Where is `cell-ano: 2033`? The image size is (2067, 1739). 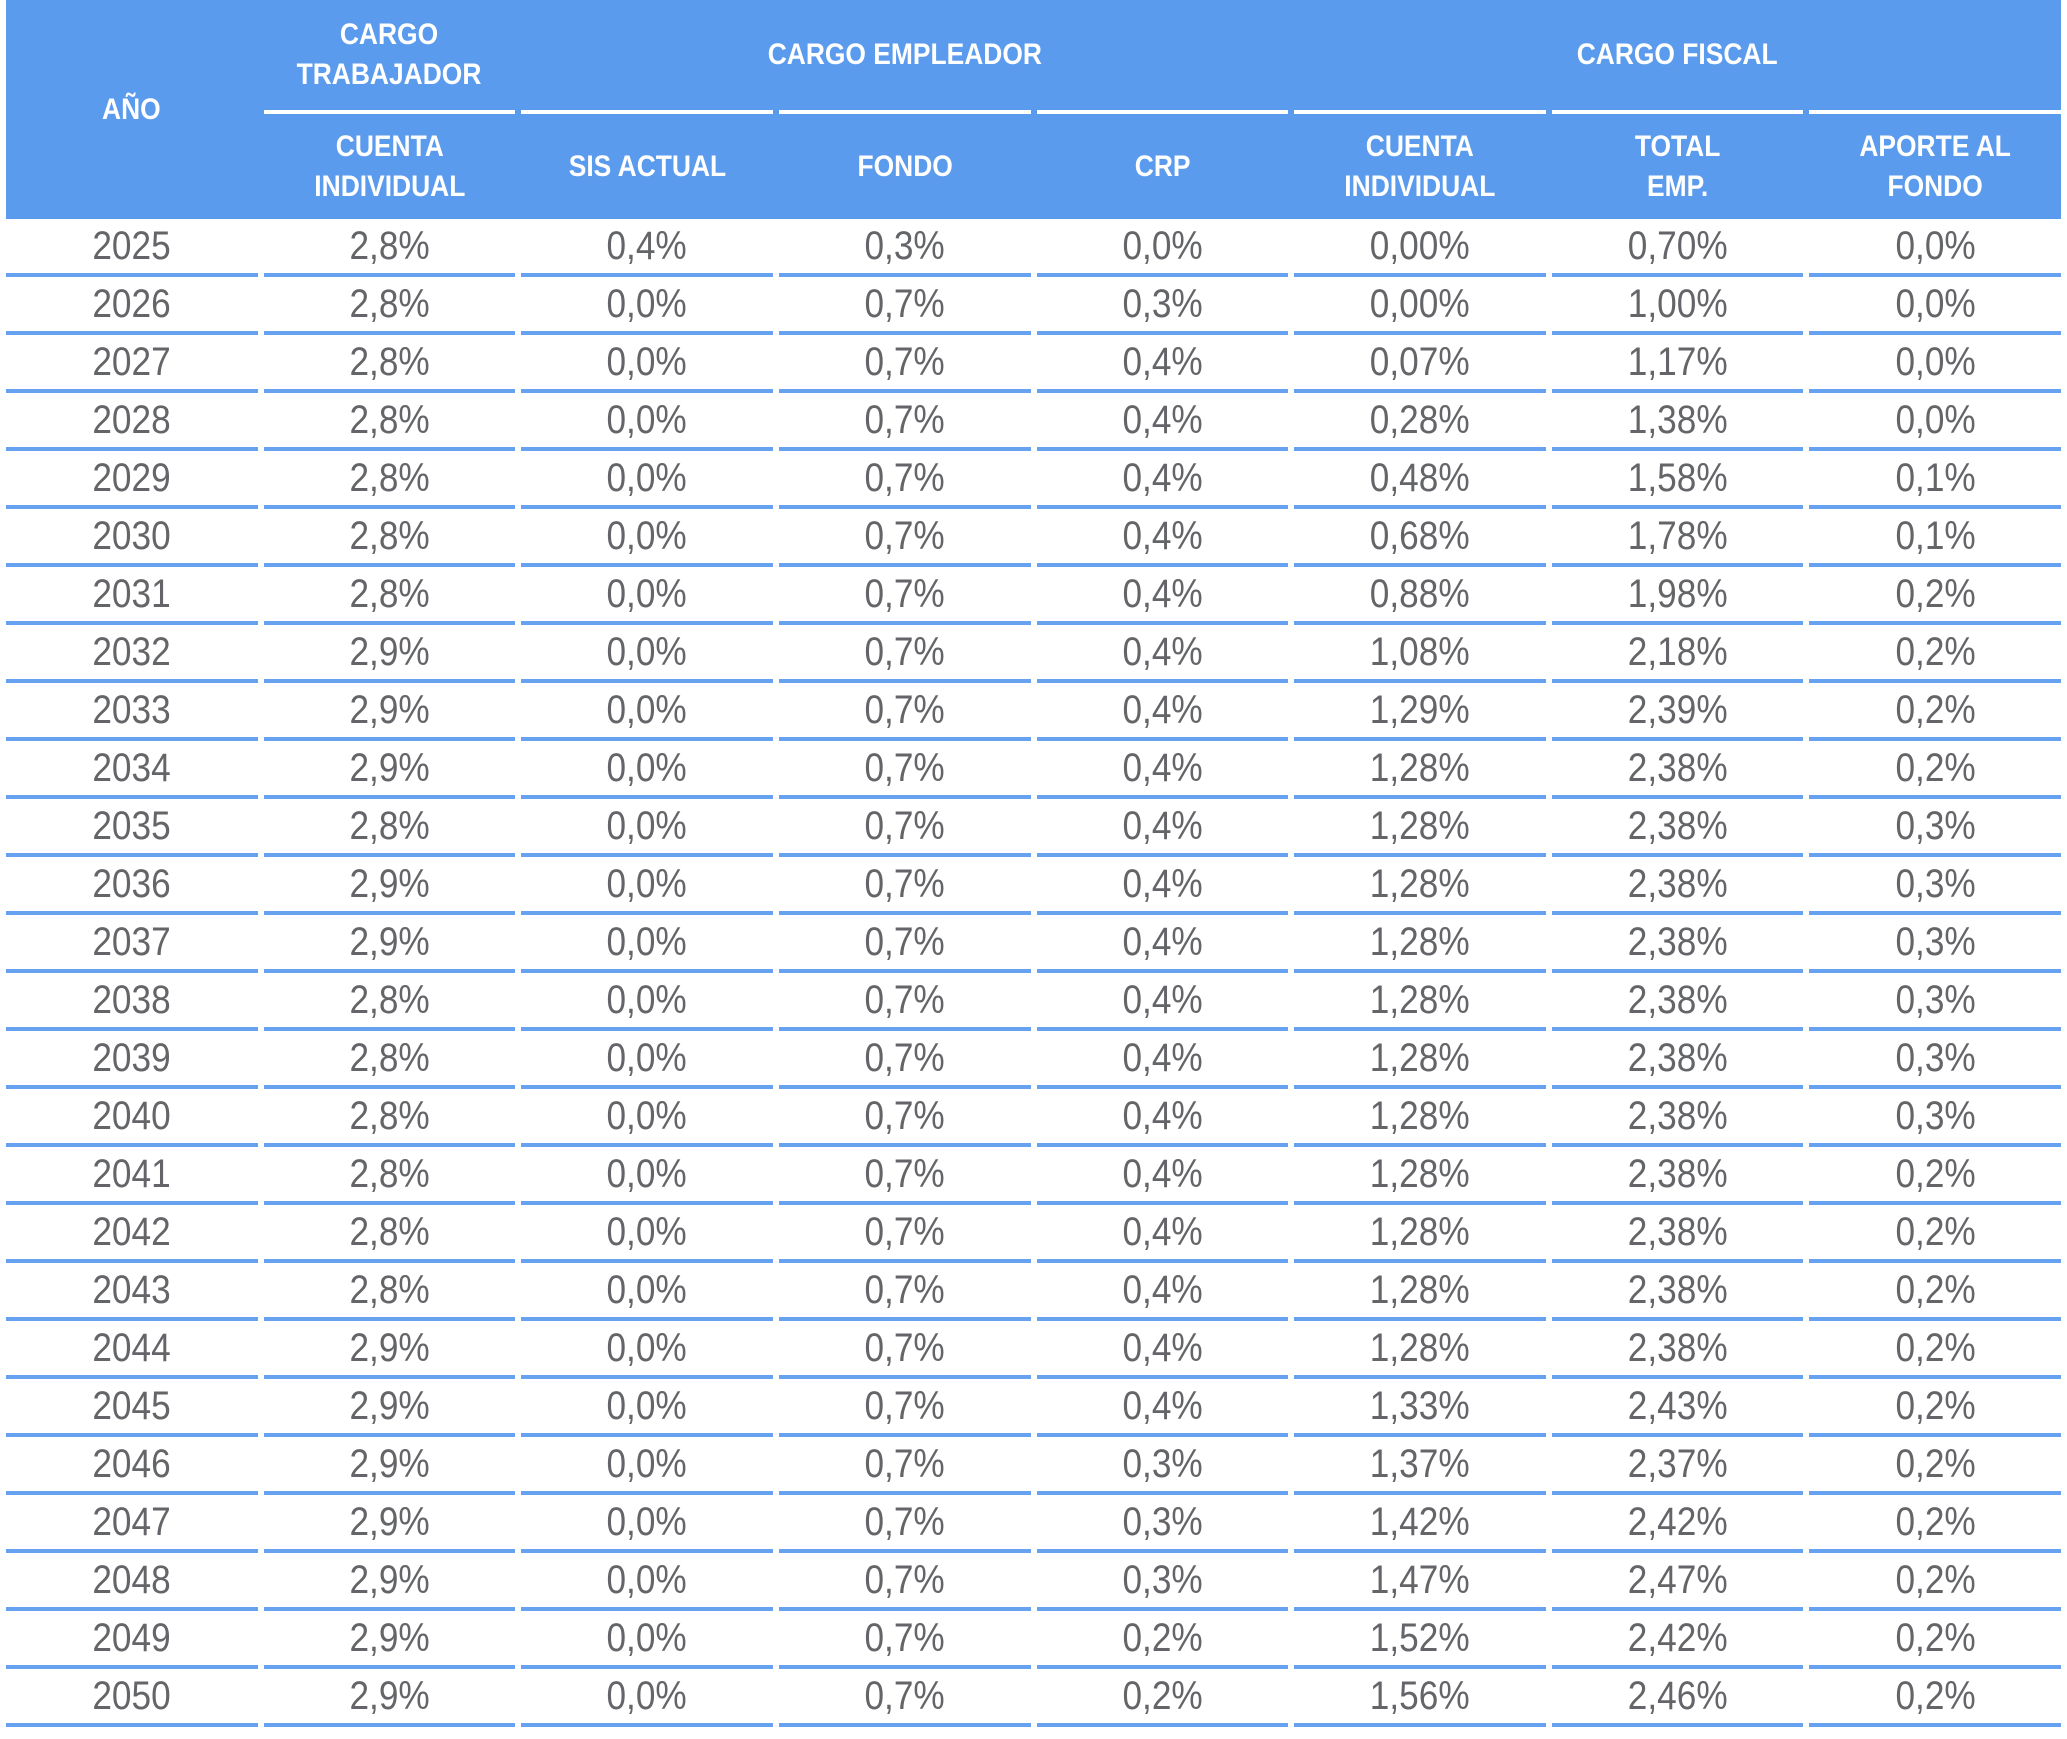 cell-ano: 2033 is located at coordinates (132, 712).